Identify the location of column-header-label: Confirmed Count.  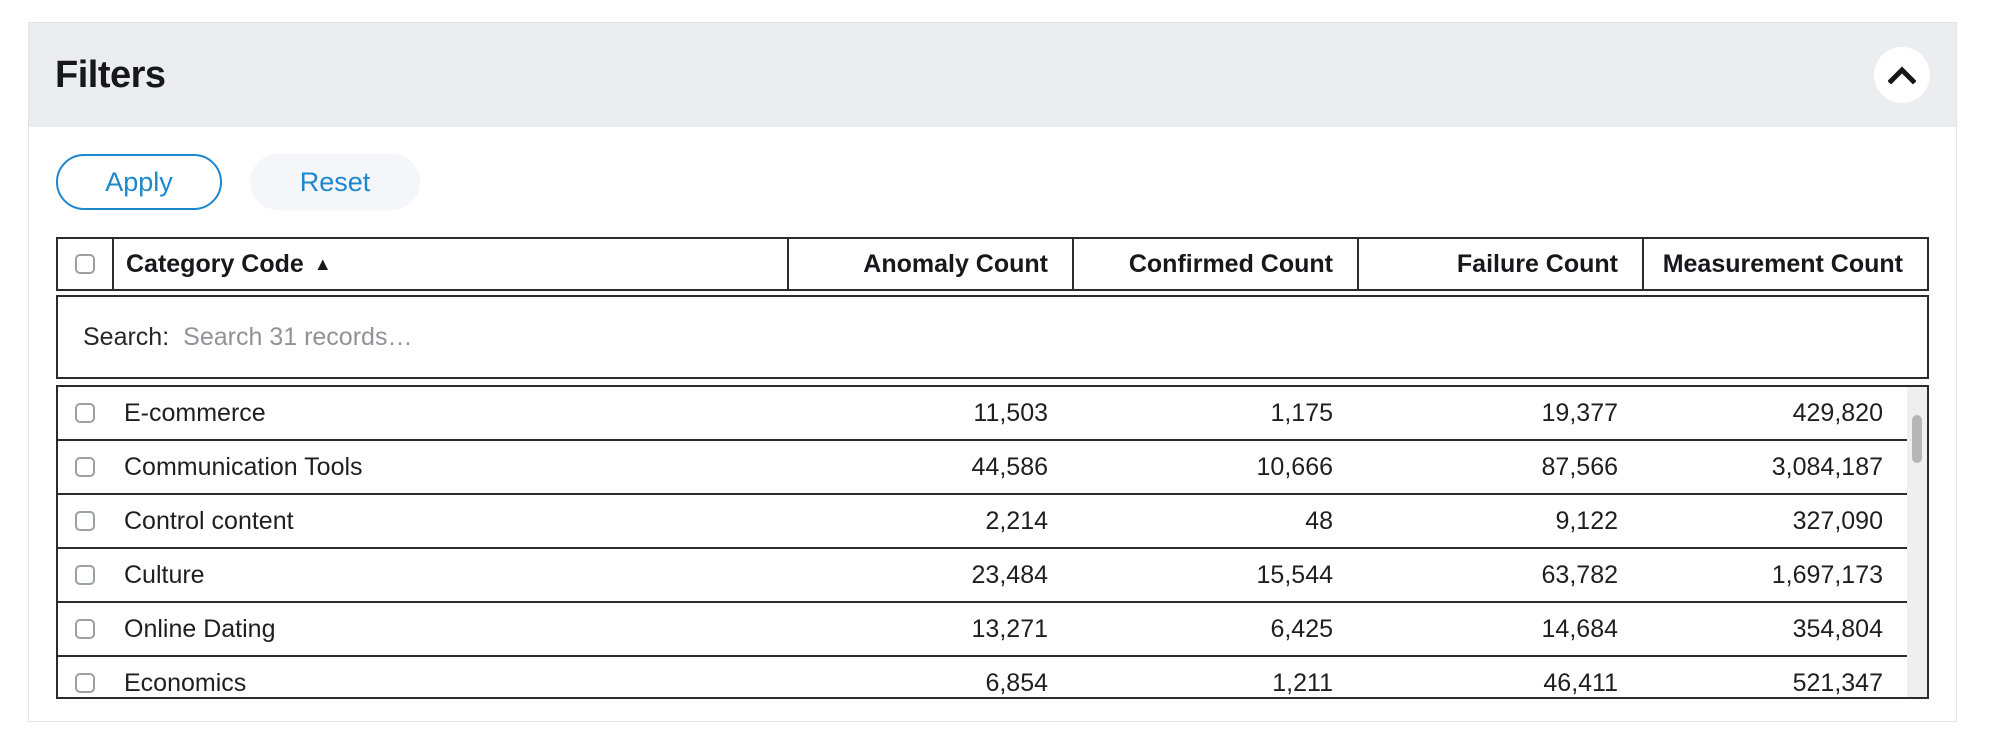
(1230, 263).